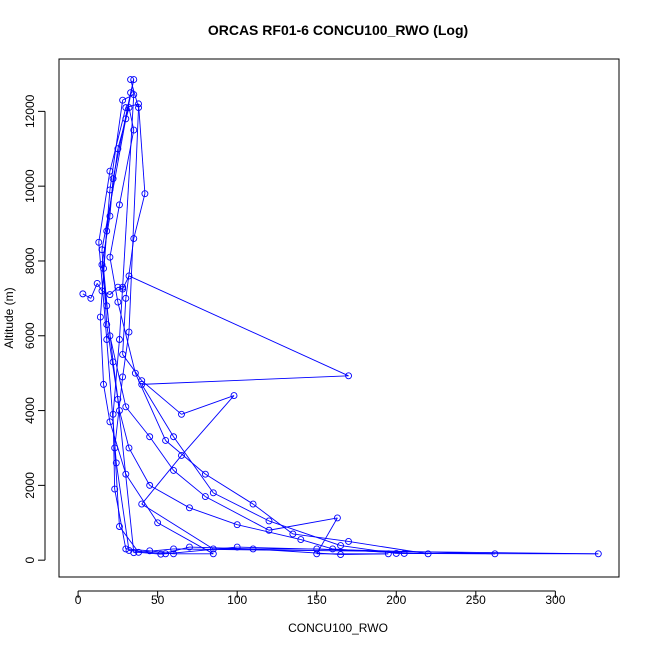 This screenshot has width=650, height=650. I want to click on y-axis-label: Altitude (m), so click(9, 317).